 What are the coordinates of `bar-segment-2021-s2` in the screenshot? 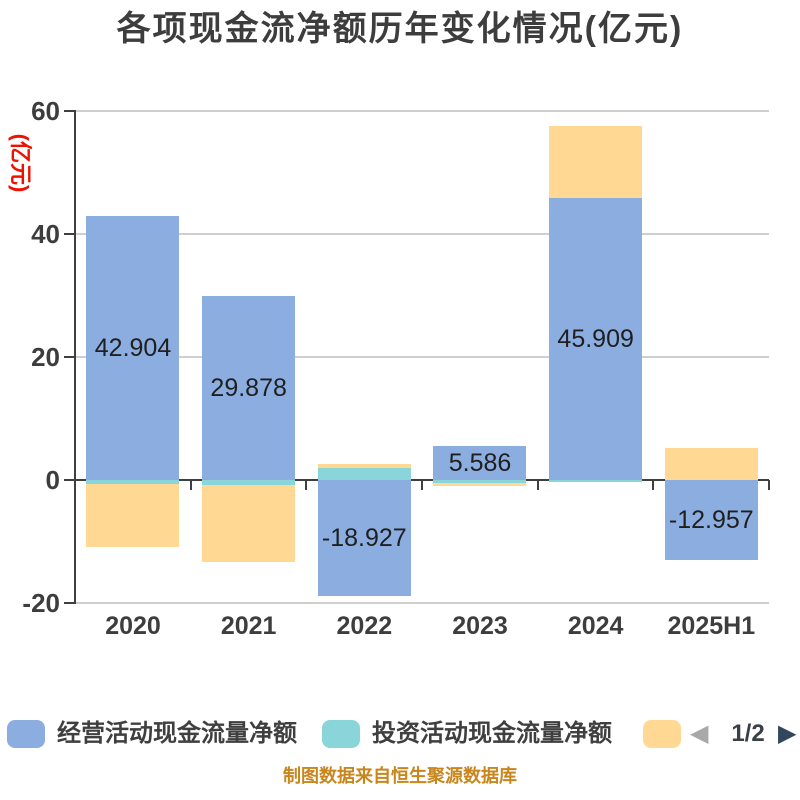 It's located at (248, 523).